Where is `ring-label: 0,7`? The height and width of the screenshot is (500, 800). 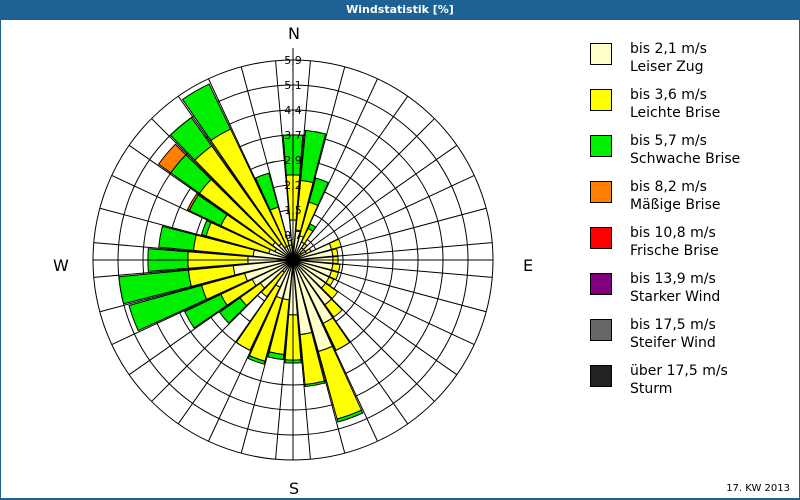
ring-label: 0,7 is located at coordinates (293, 235).